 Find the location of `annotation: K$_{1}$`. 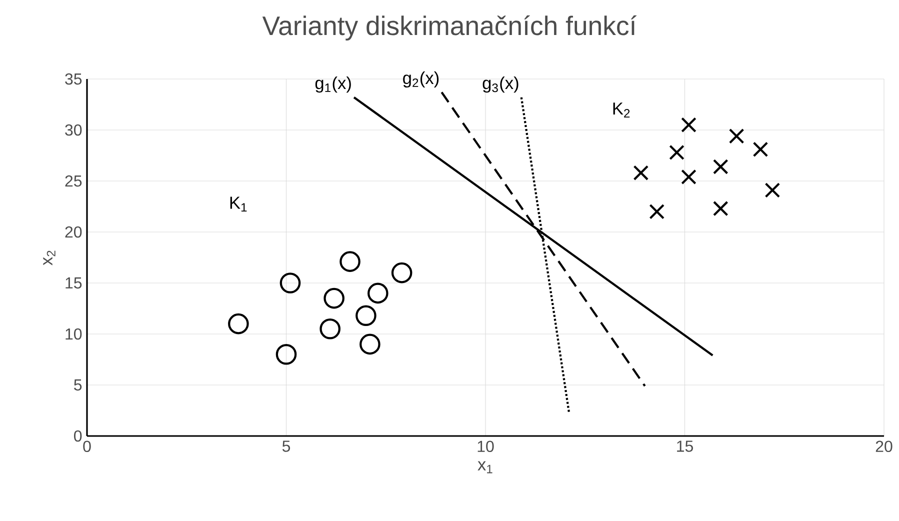

annotation: K$_{1}$ is located at coordinates (238, 204).